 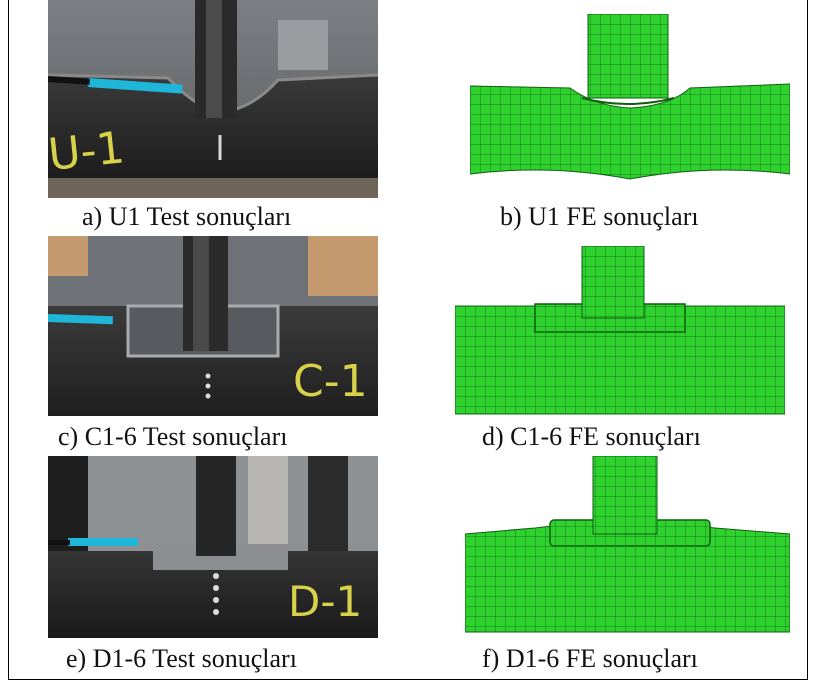 I want to click on d1-fe-model, so click(x=627, y=545).